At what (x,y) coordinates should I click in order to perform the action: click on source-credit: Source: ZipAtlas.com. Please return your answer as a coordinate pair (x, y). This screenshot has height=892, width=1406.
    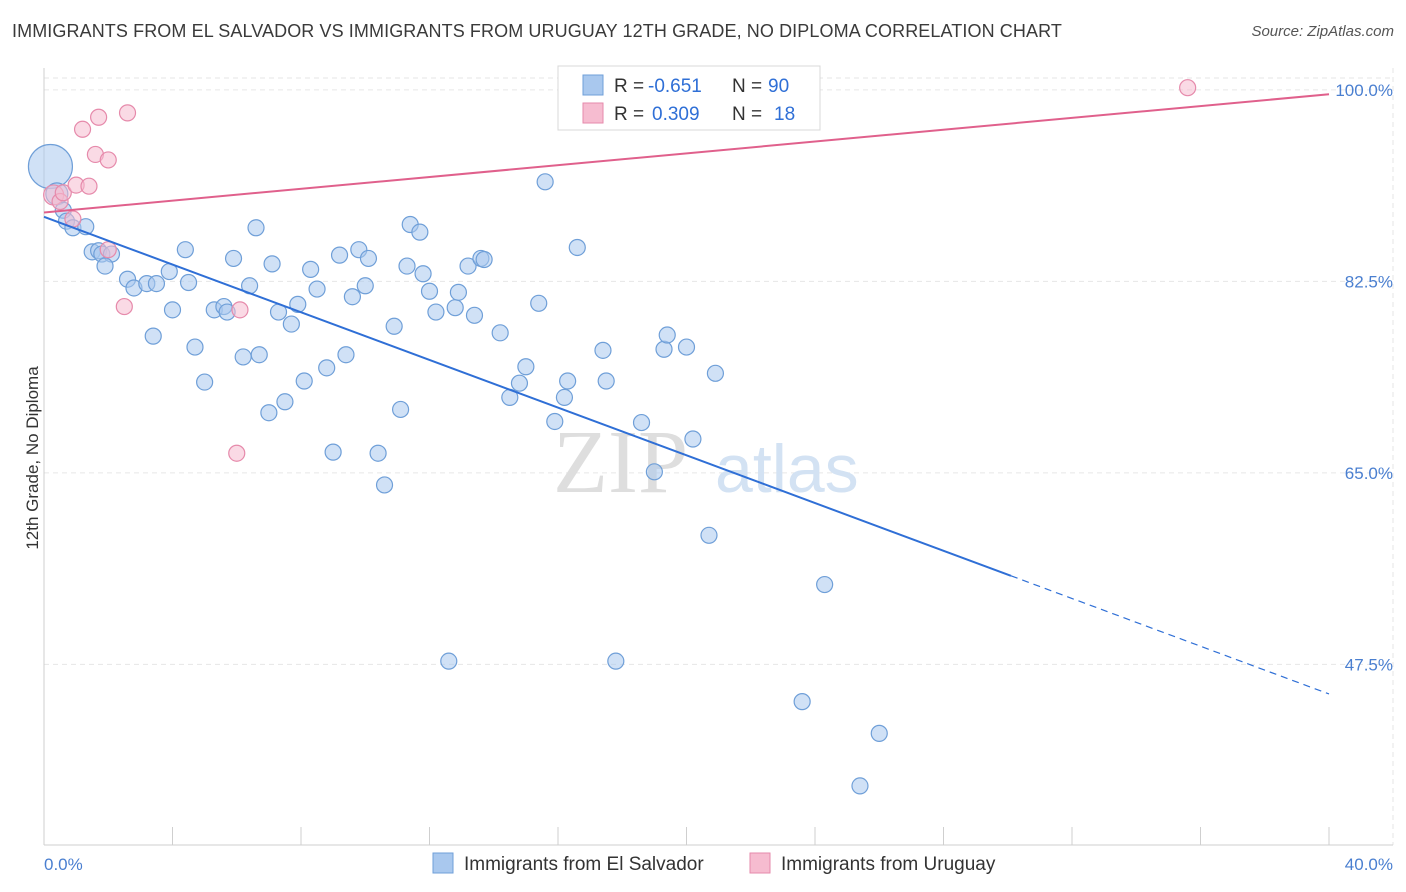
    Looking at the image, I should click on (1322, 31).